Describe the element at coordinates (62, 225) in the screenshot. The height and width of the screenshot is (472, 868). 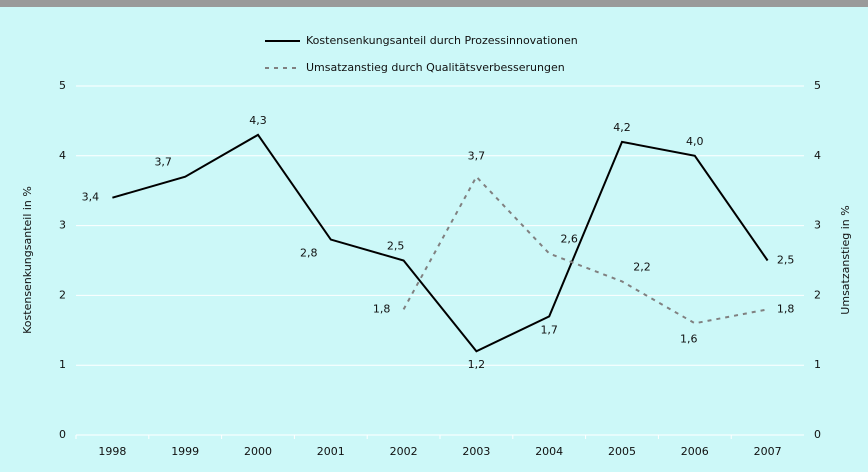
I see `y-tick-label: 3` at that location.